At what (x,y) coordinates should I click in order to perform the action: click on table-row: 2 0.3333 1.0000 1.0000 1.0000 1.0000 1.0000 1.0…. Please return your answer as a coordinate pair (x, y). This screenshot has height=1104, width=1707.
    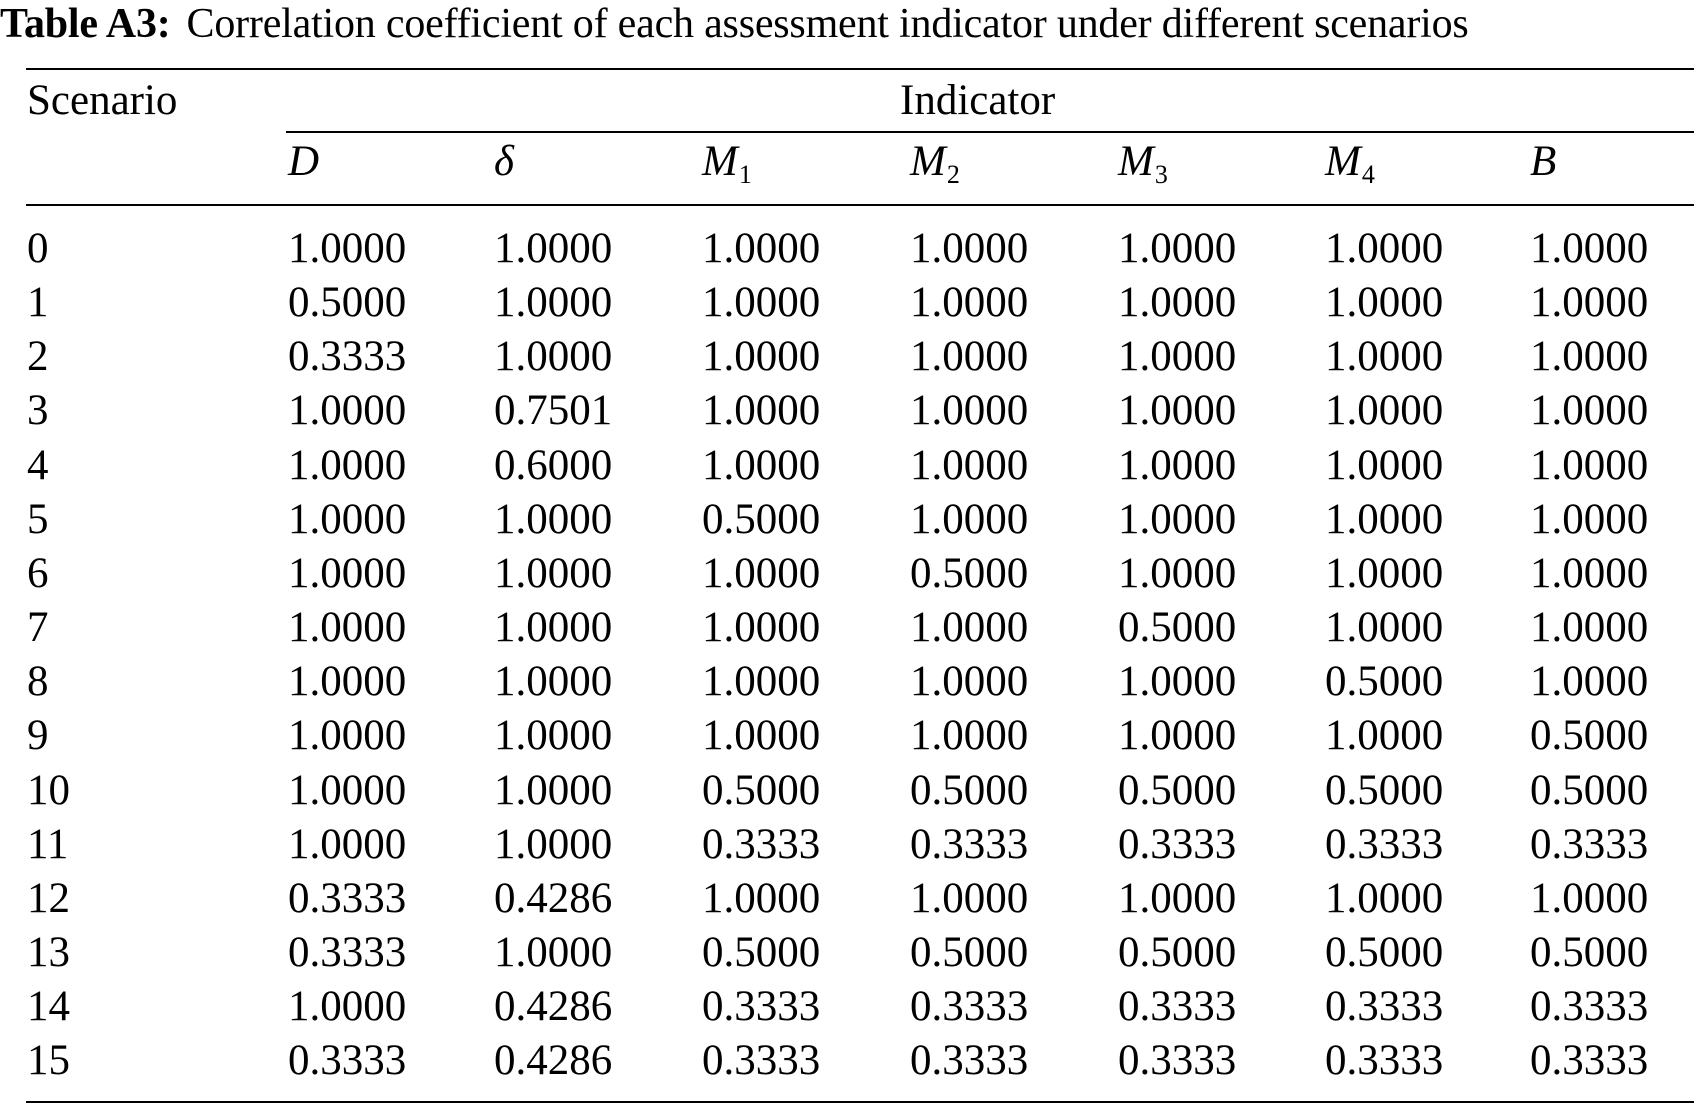
    Looking at the image, I should click on (853, 357).